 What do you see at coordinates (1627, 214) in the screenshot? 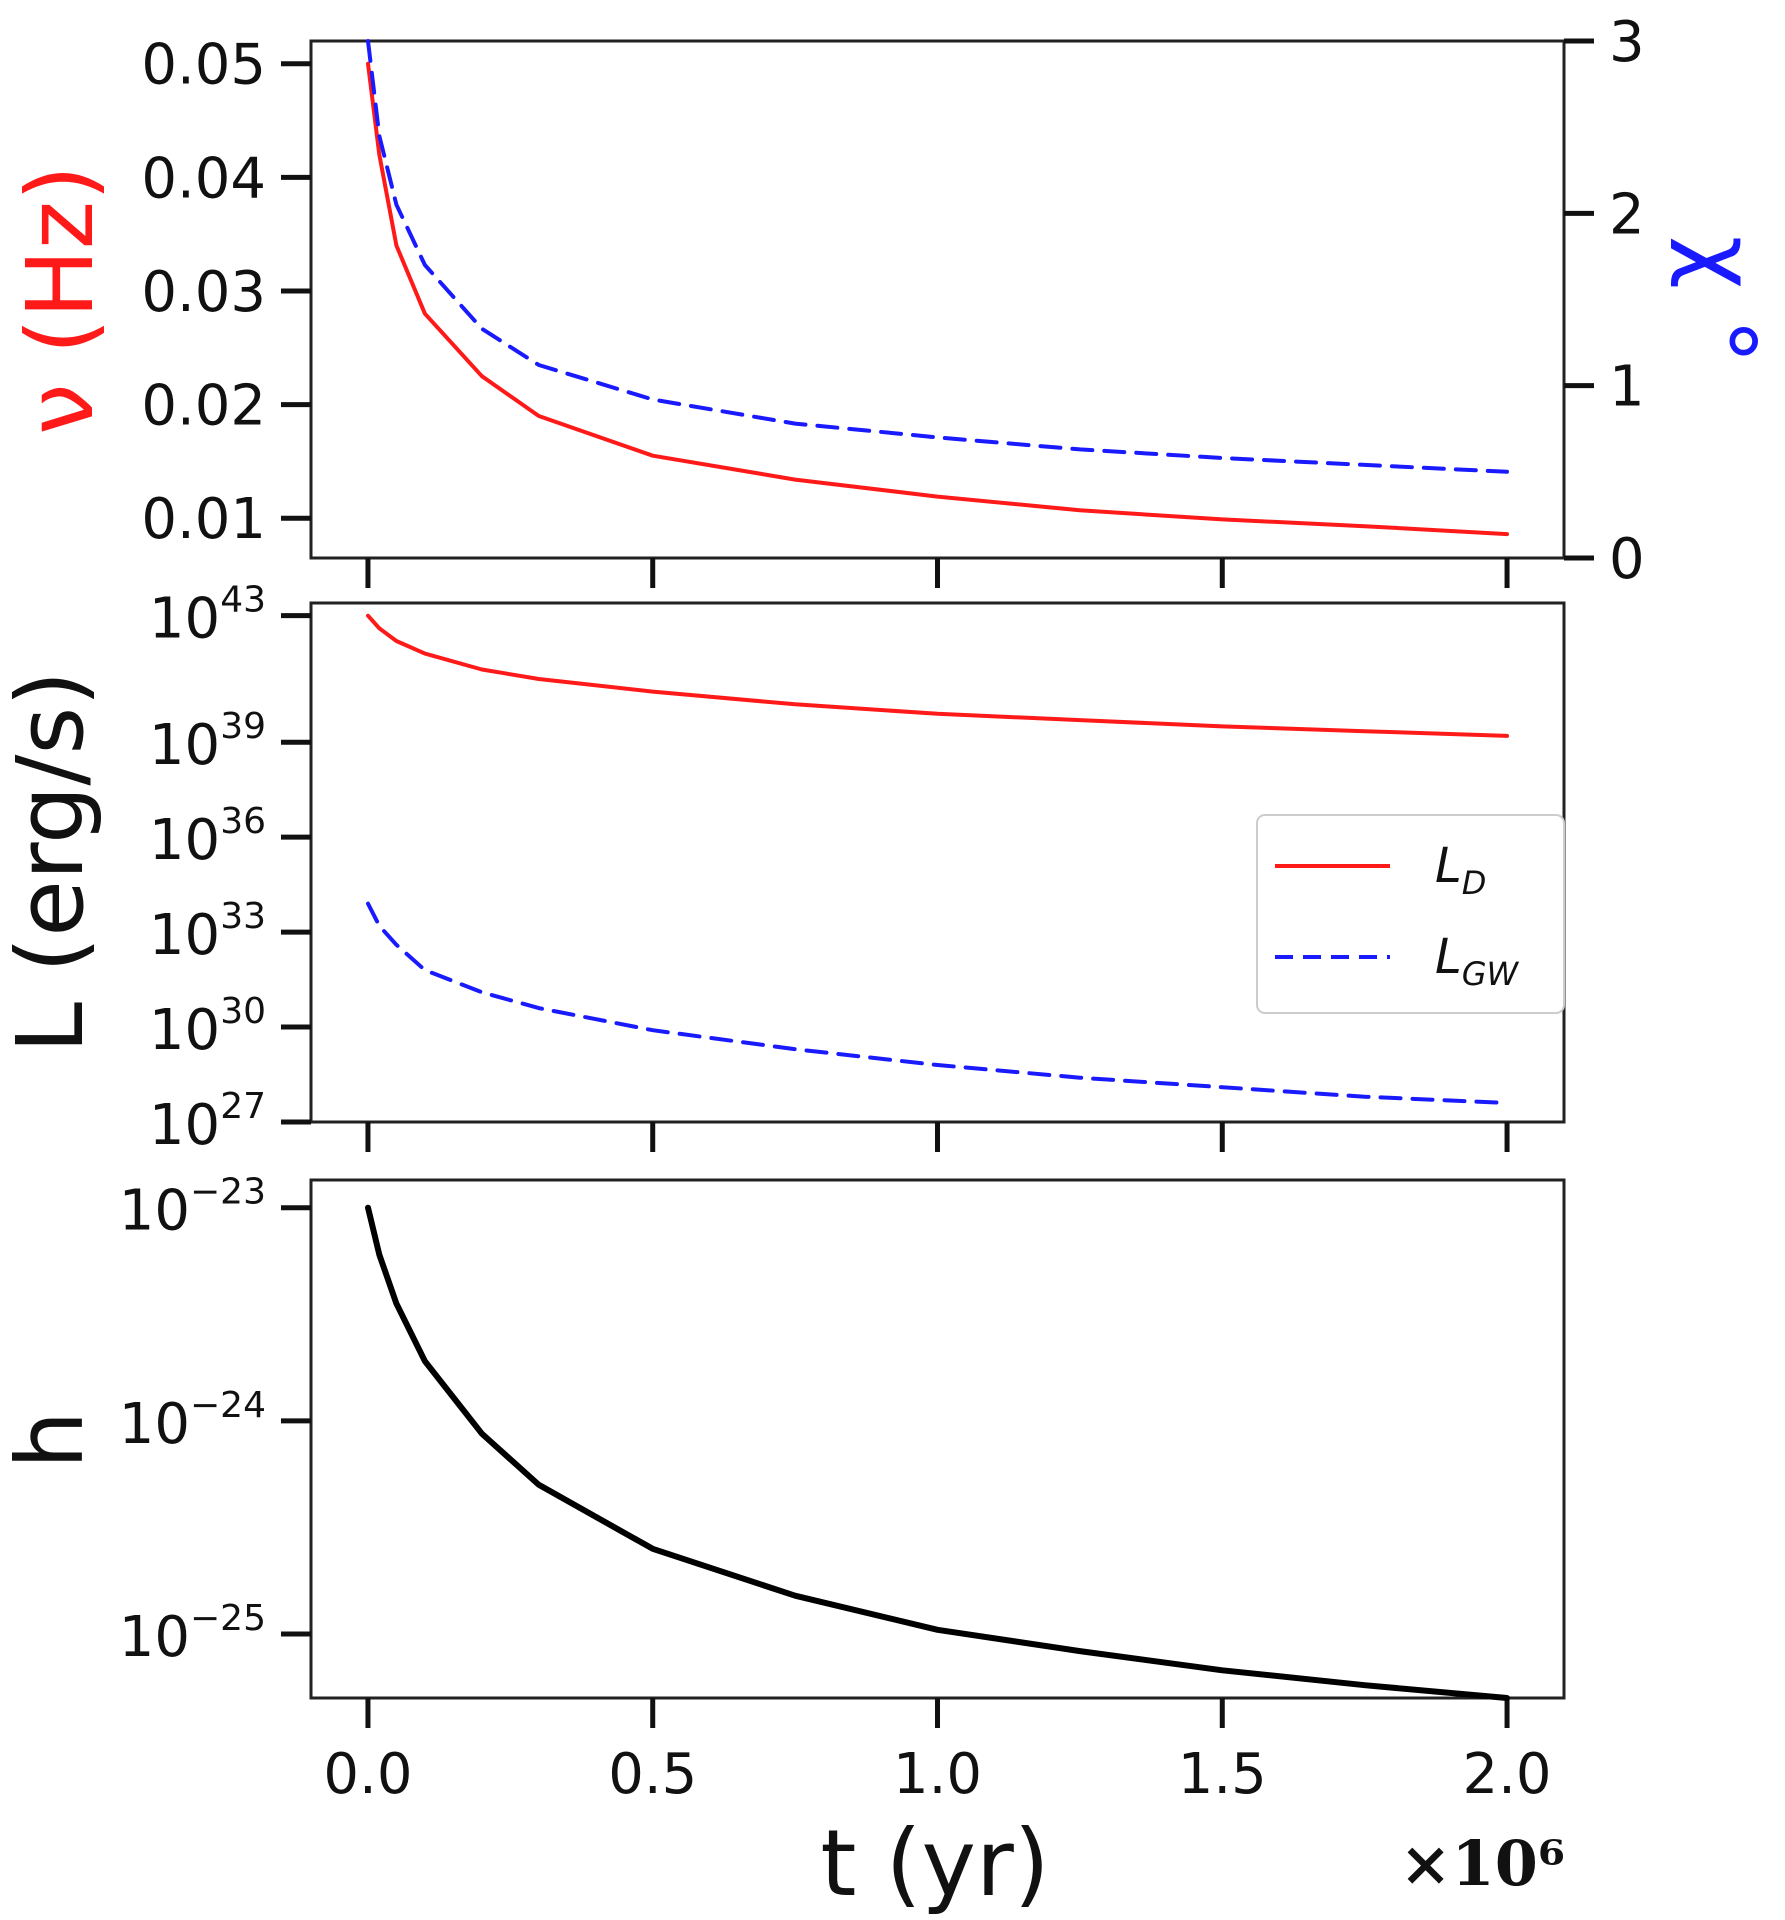
I see `y2-tick-label: 2` at bounding box center [1627, 214].